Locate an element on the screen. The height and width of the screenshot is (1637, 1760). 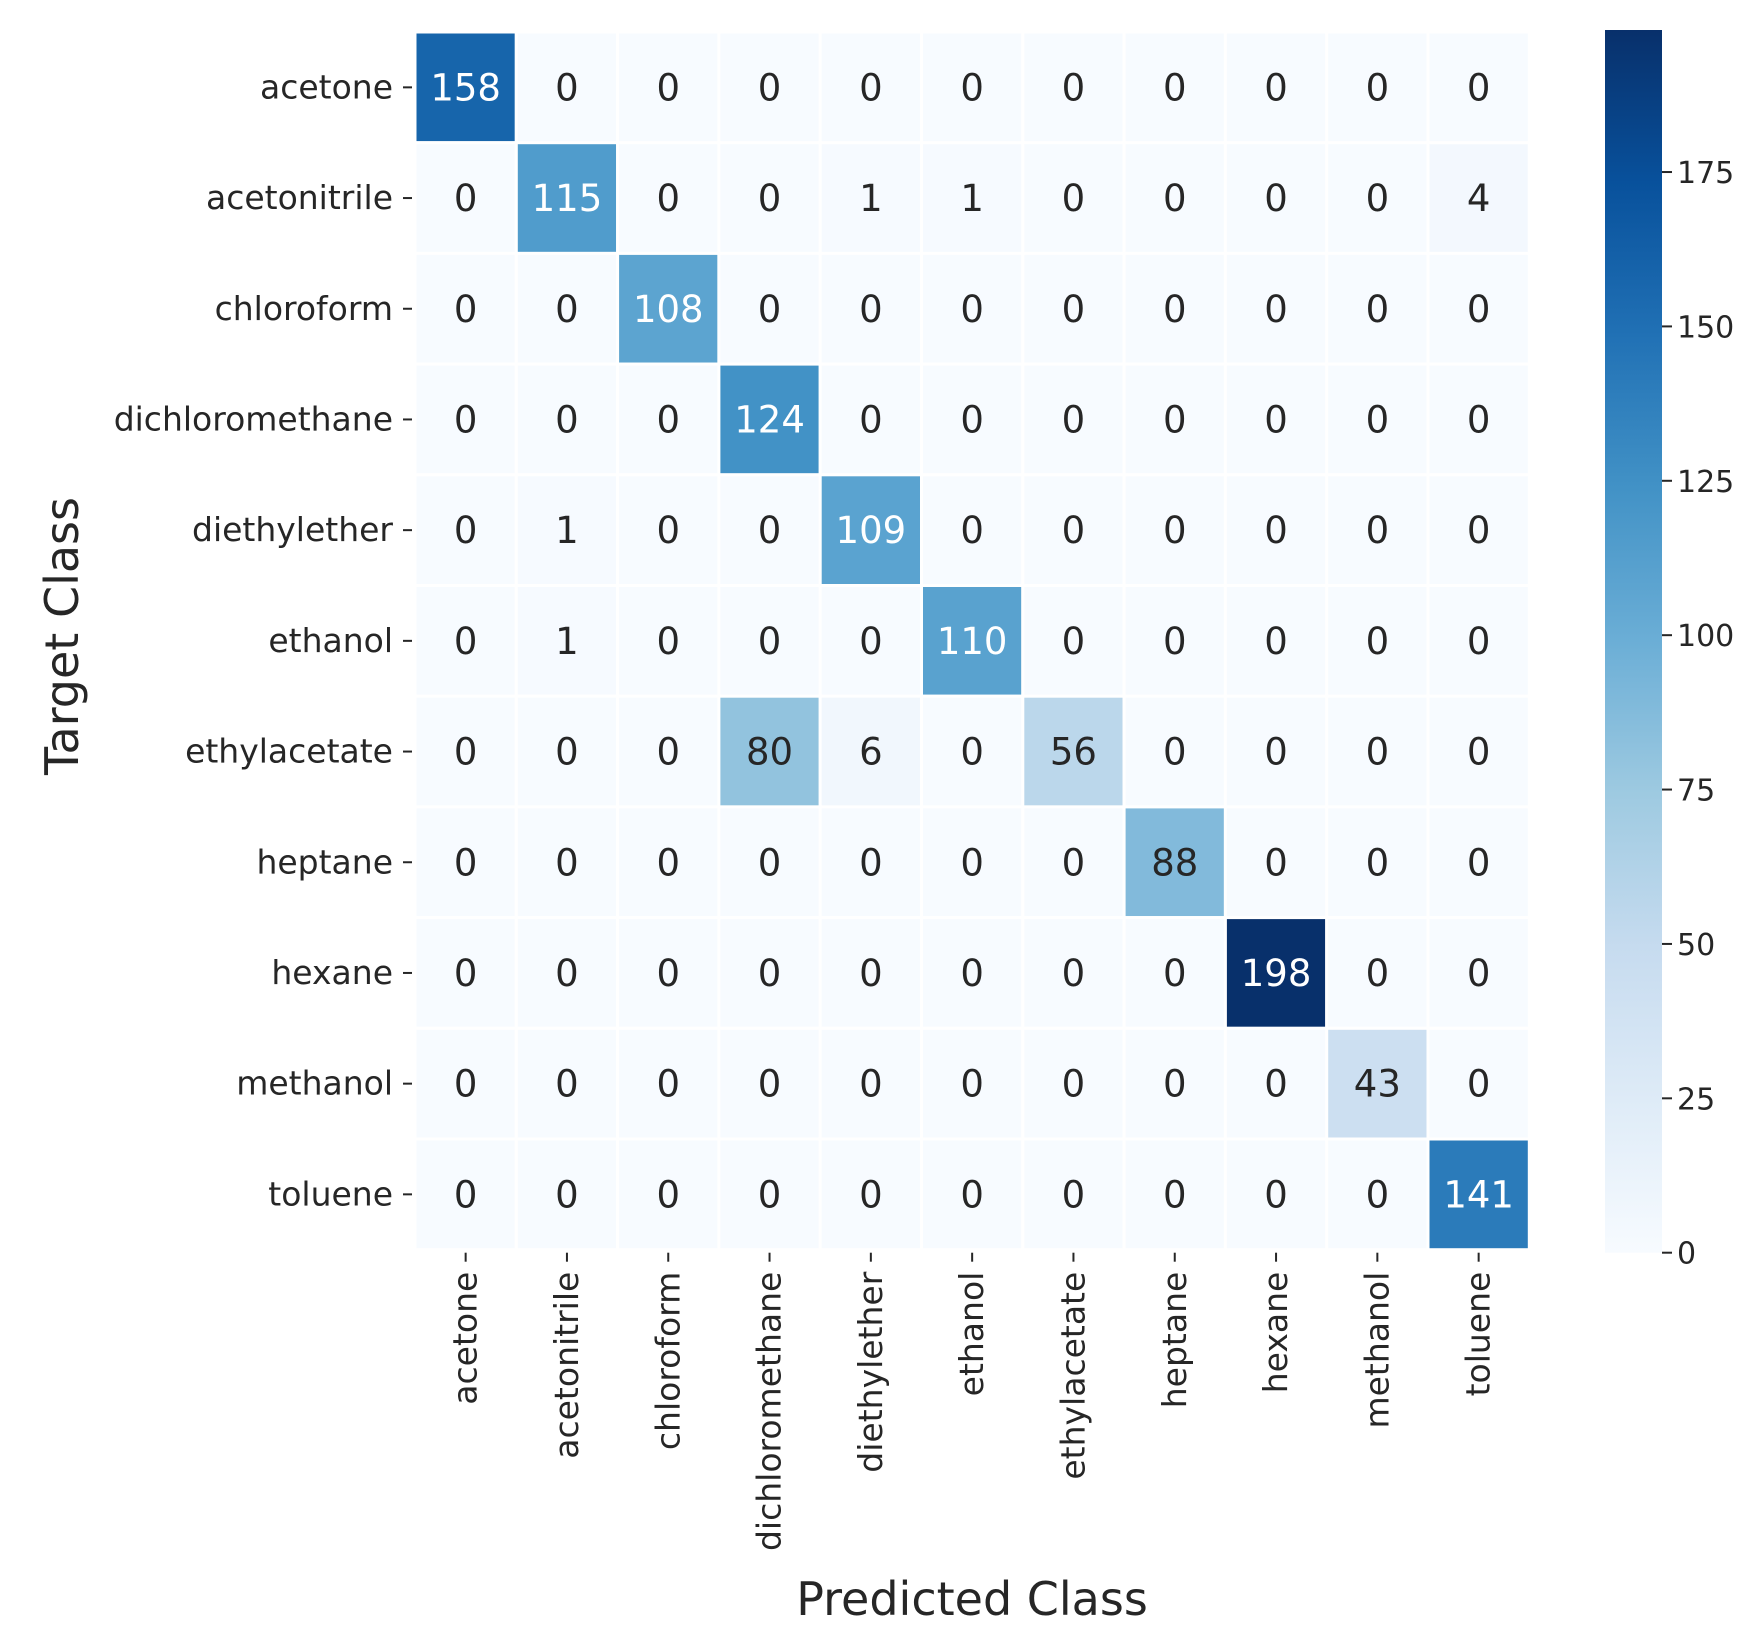
colorbar-tick-label: 75 is located at coordinates (1696, 791).